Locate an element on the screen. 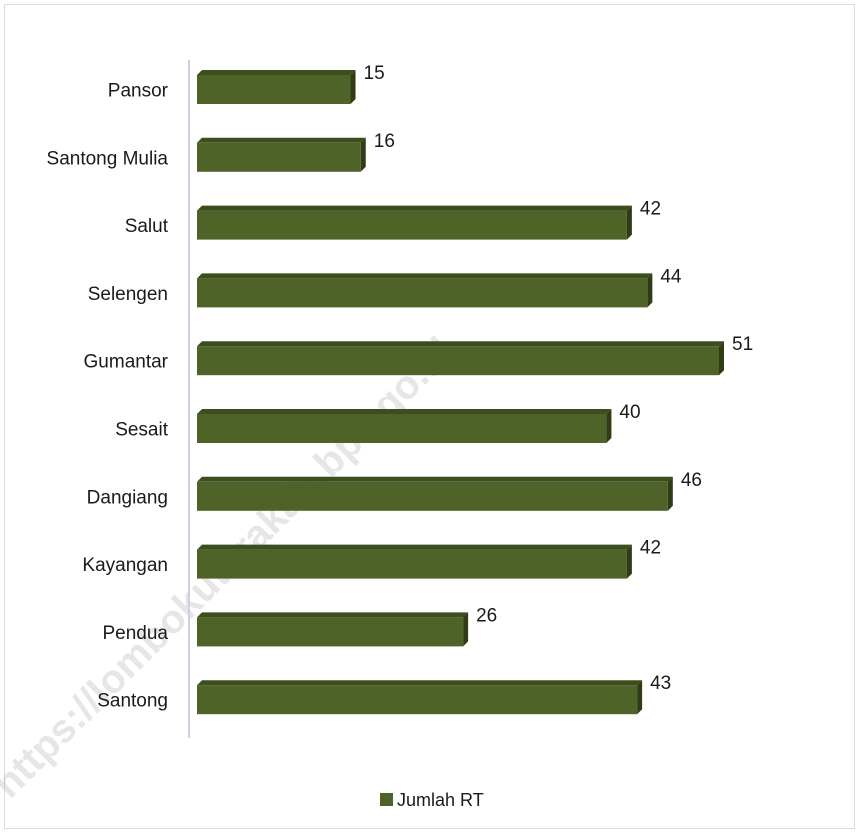 The image size is (859, 833). legend: Jumlah RT is located at coordinates (432, 800).